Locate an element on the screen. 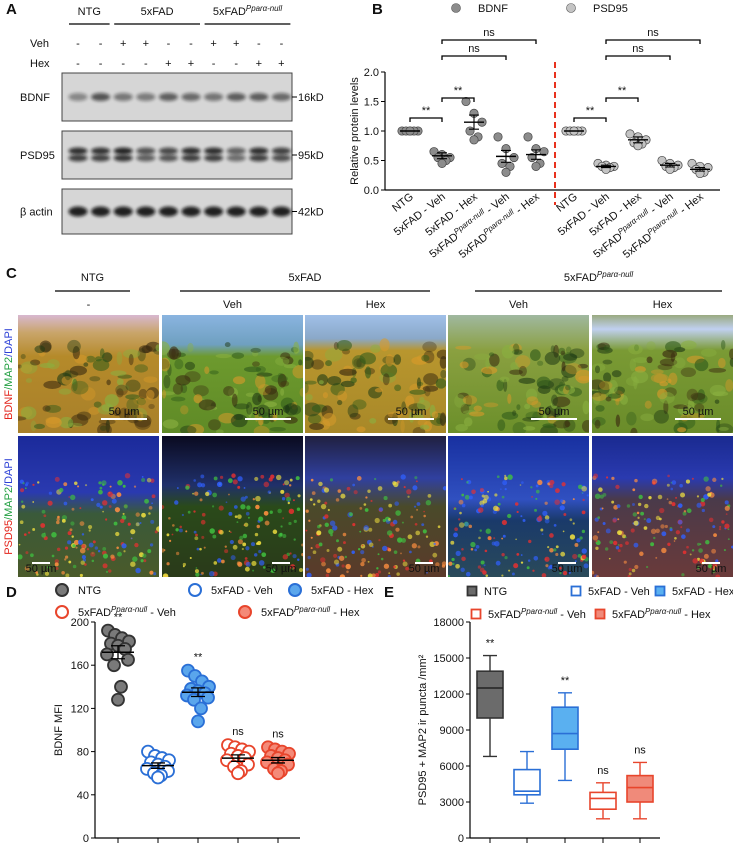 Image resolution: width=733 pixels, height=845 pixels. y-tick-label: 200 is located at coordinates (80, 623).